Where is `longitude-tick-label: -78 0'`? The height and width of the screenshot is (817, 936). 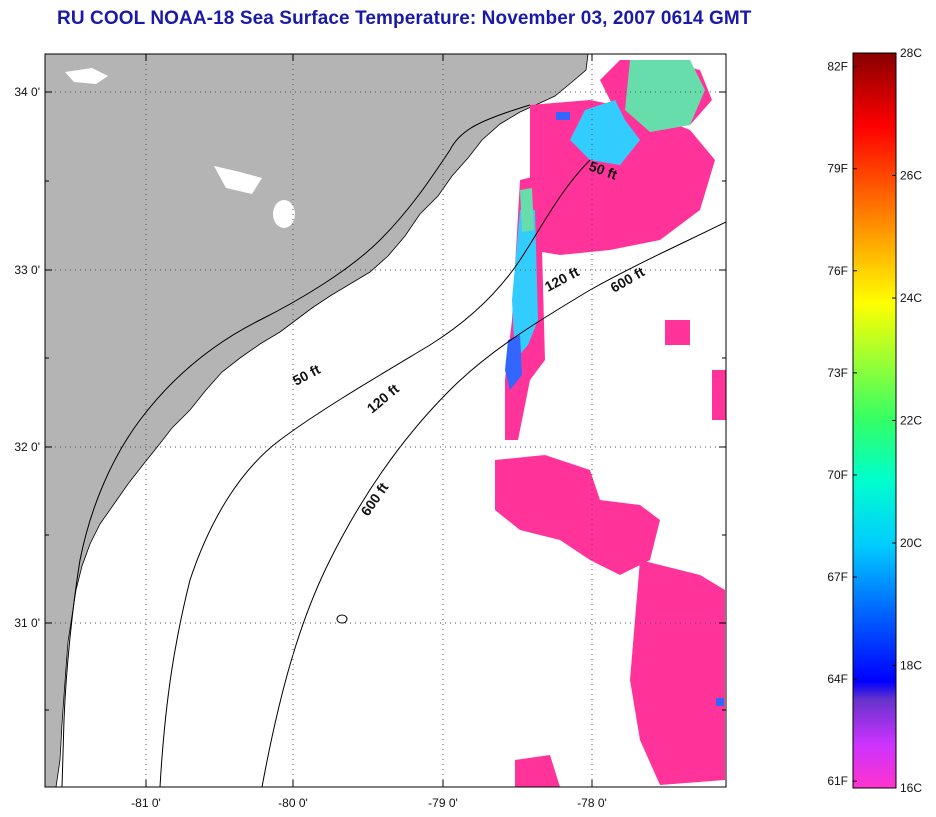 longitude-tick-label: -78 0' is located at coordinates (592, 803).